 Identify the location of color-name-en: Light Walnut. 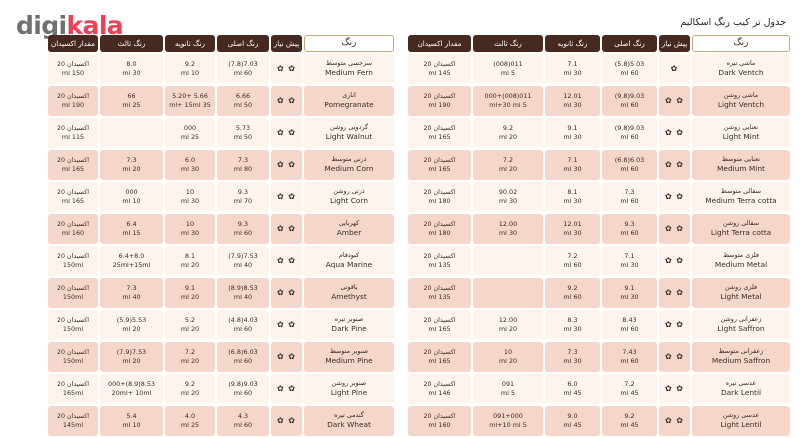
(349, 137).